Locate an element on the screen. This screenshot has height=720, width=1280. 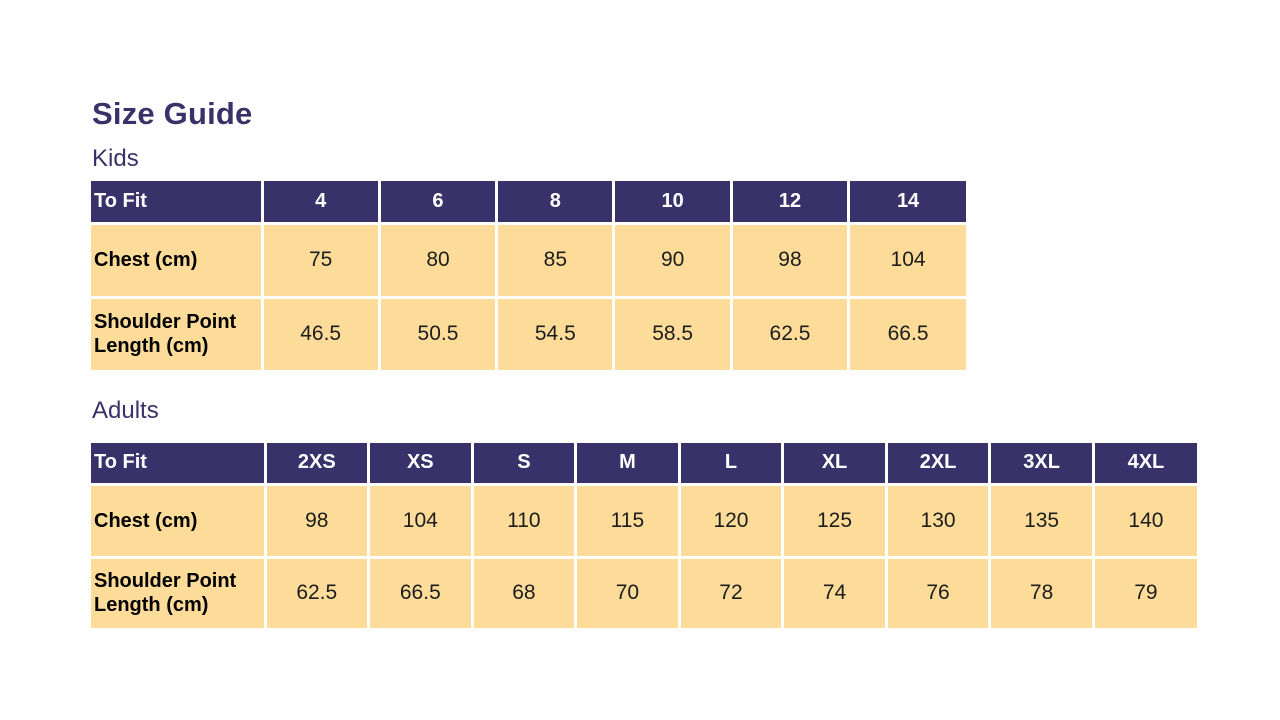
kids-header-to-fit: To Fit is located at coordinates (177, 203).